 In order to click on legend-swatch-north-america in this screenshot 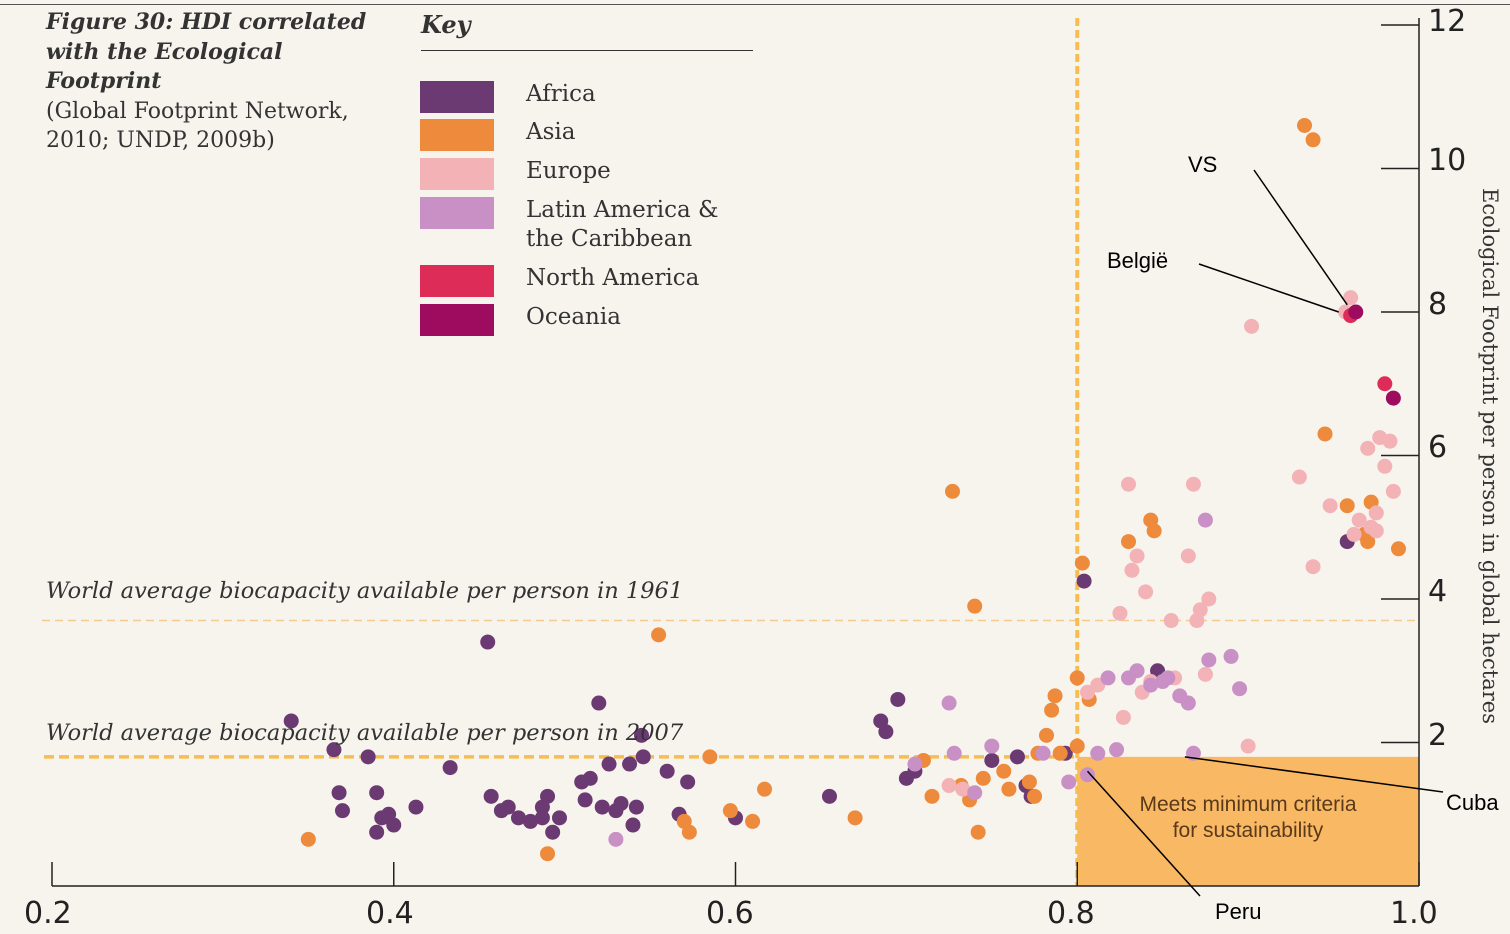, I will do `click(457, 281)`.